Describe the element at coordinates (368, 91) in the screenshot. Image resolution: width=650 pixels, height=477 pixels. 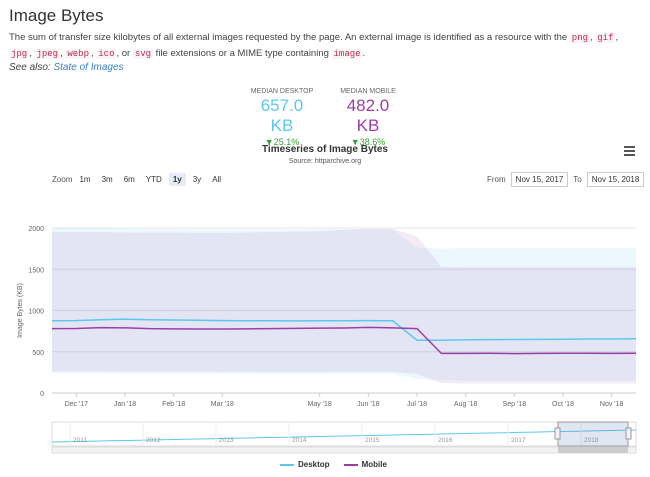
I see `stat-mobile-label: Median Mobile` at that location.